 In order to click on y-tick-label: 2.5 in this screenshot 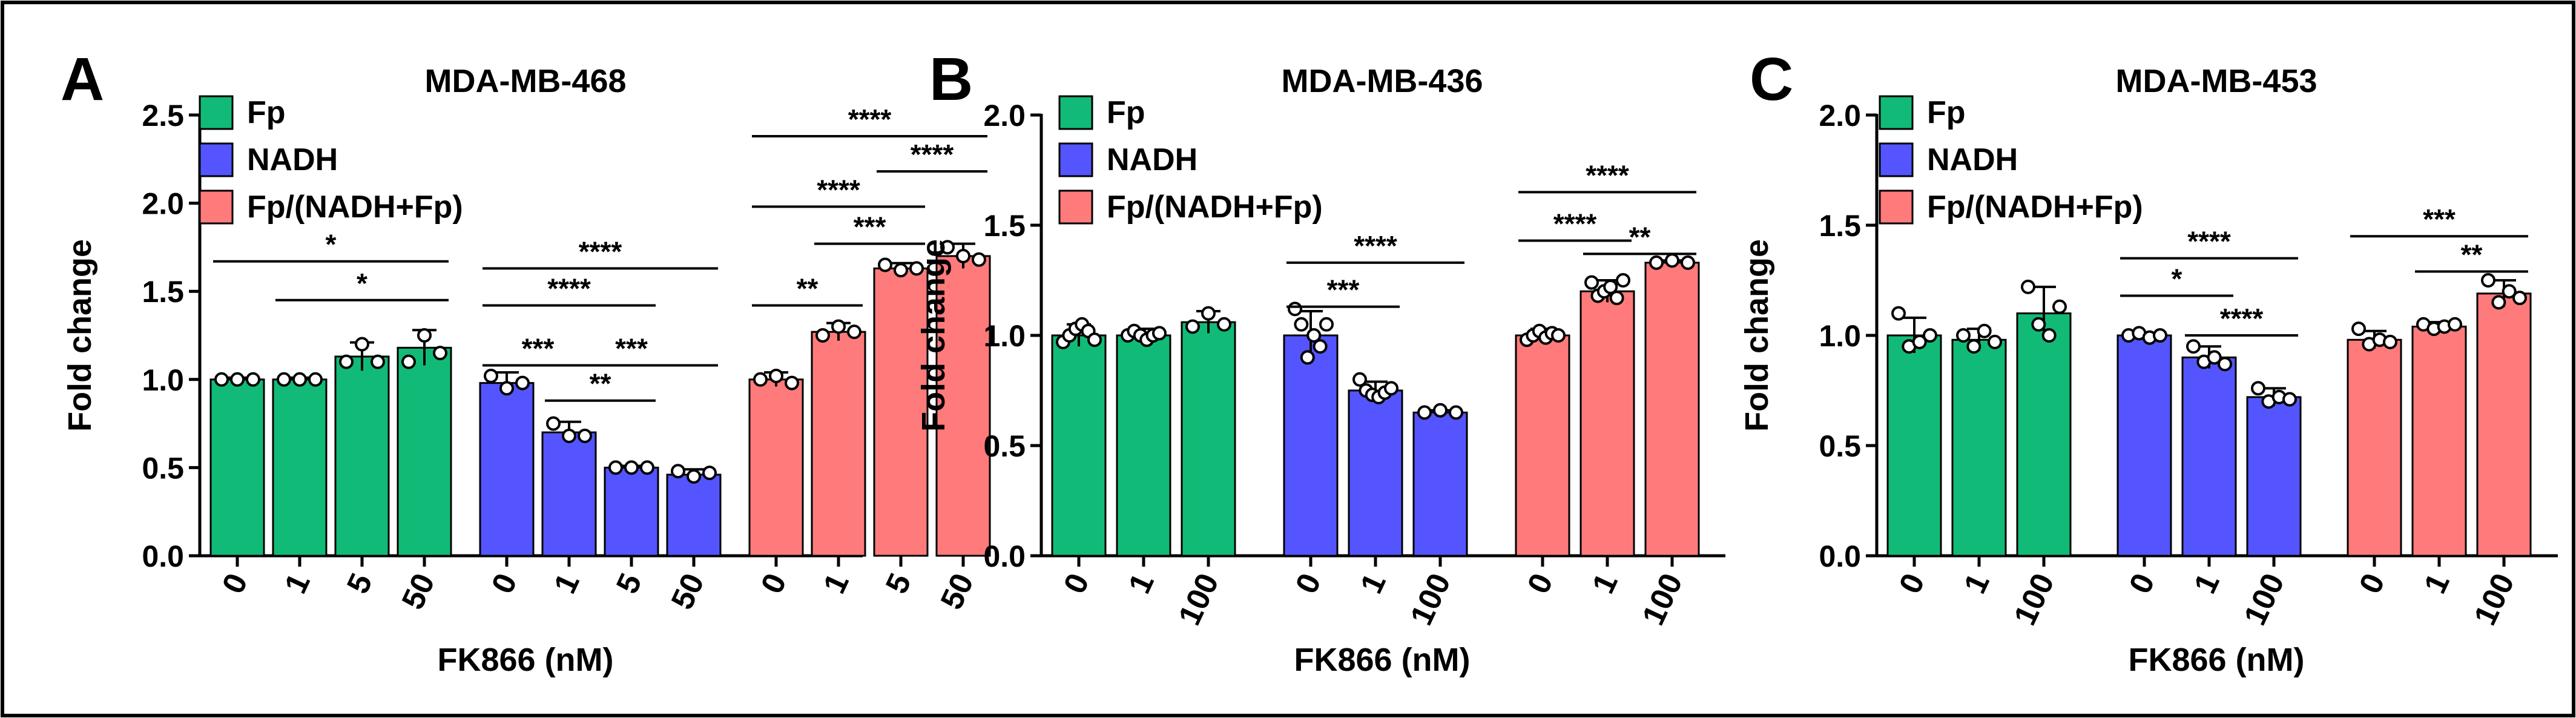, I will do `click(163, 116)`.